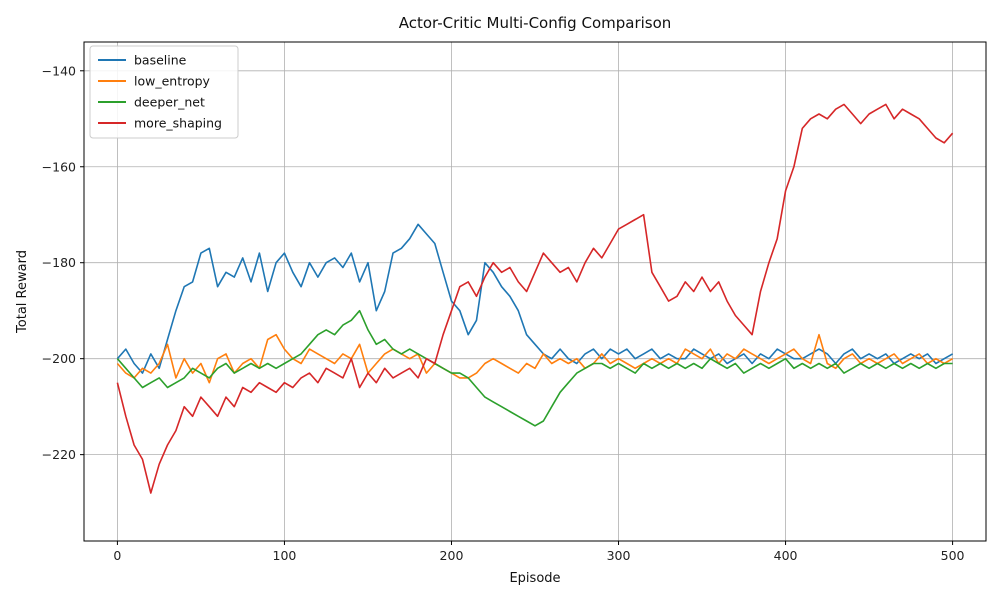 This screenshot has width=1000, height=600. What do you see at coordinates (59, 262) in the screenshot?
I see `y-tick-label: −180` at bounding box center [59, 262].